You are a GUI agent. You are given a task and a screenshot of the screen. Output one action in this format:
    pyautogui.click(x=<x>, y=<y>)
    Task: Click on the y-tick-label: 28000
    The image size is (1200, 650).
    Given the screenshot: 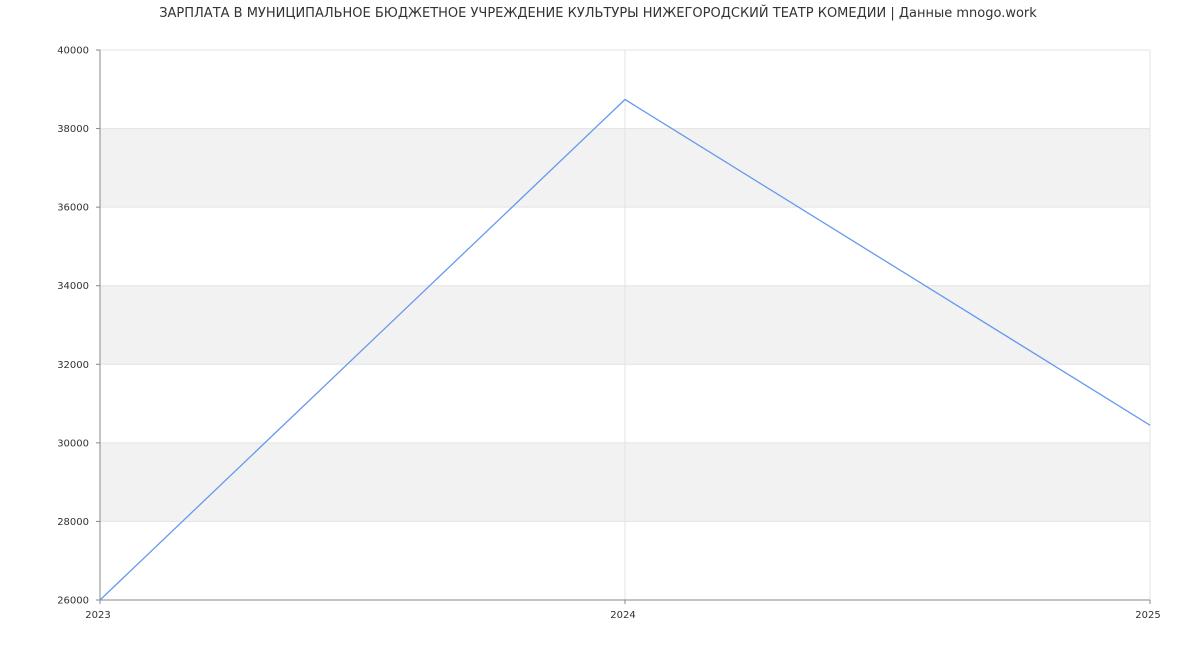 What is the action you would take?
    pyautogui.click(x=73, y=522)
    